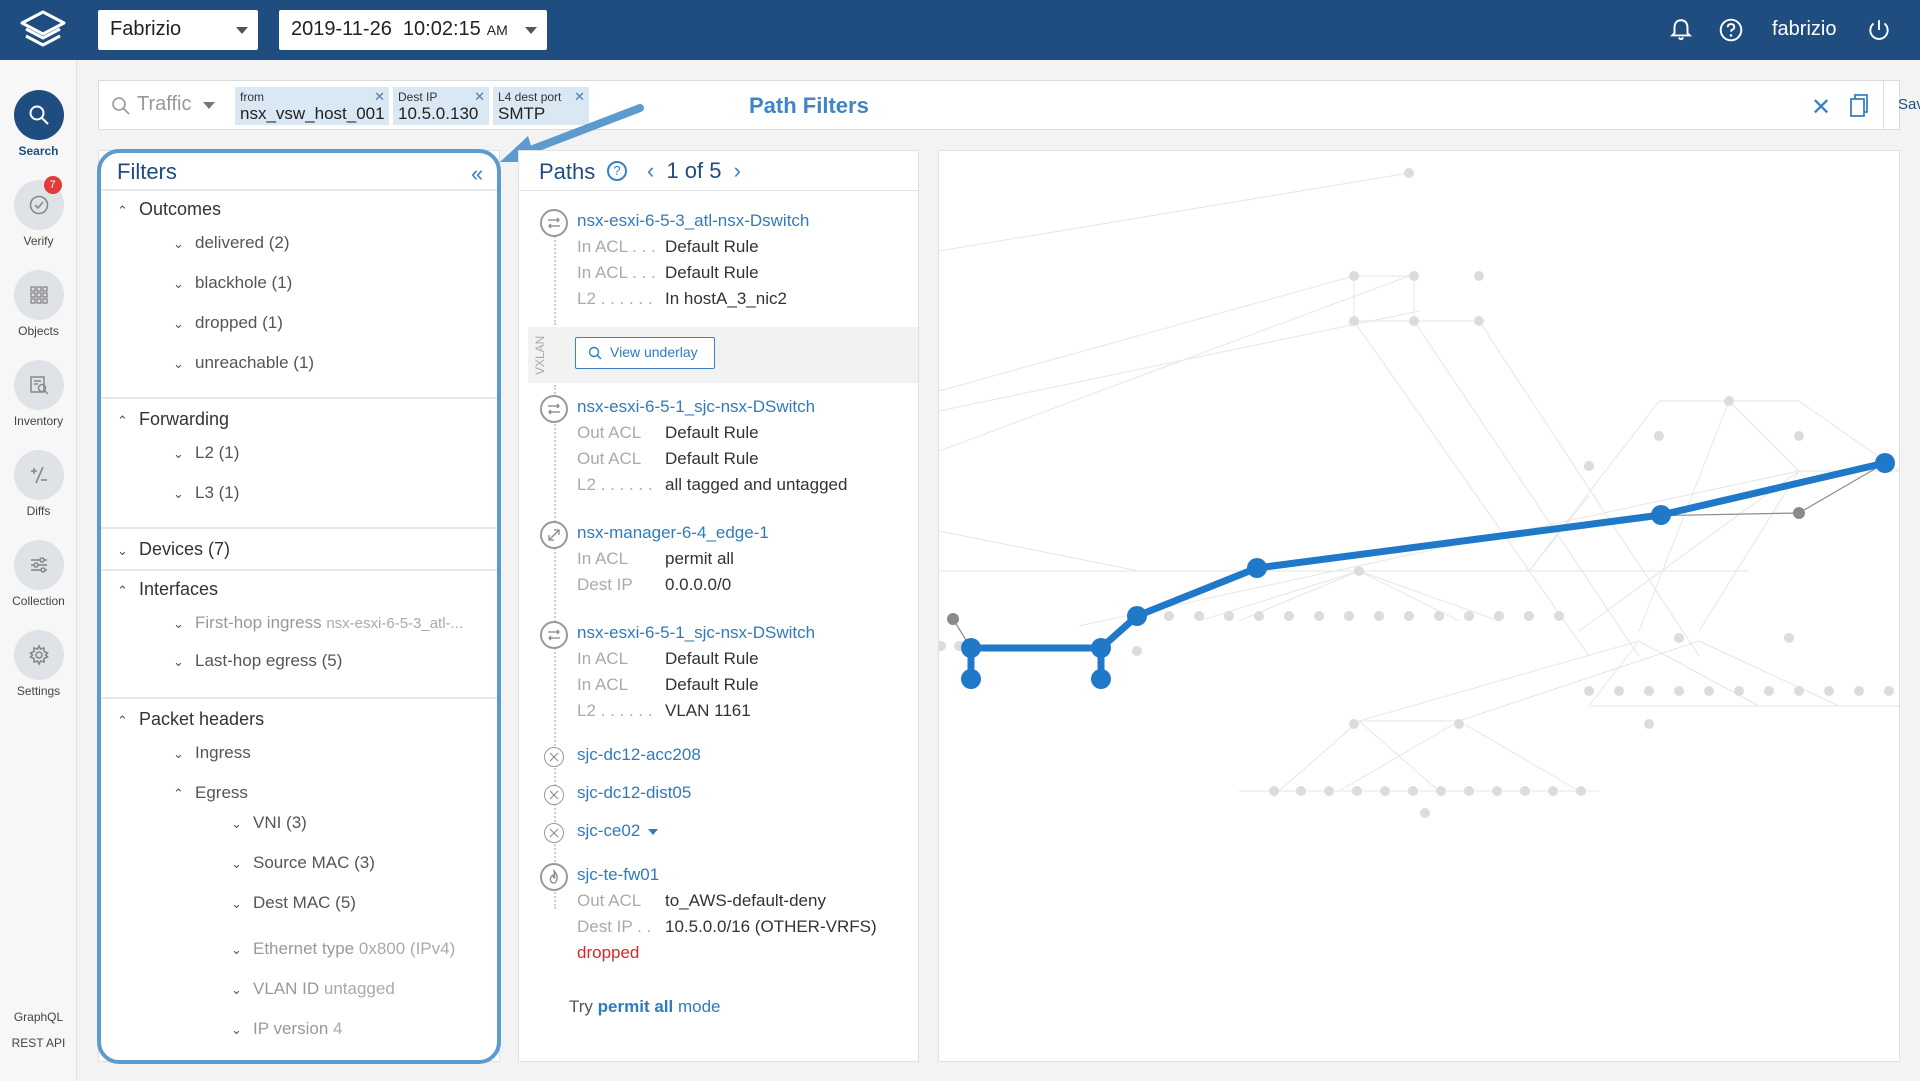 This screenshot has width=1920, height=1081. Describe the element at coordinates (618, 874) in the screenshot. I see `hop-name: sjc-te-fw01` at that location.